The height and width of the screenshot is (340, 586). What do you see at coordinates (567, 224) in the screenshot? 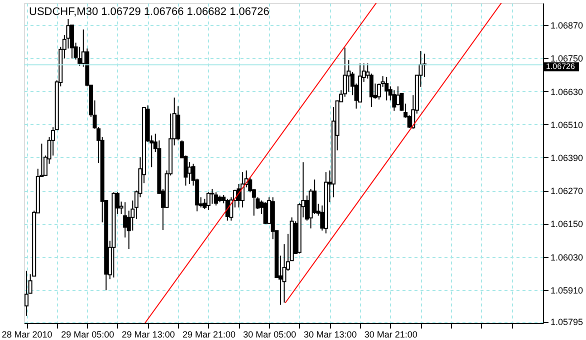
I see `y-tick-label: 1.06150` at bounding box center [567, 224].